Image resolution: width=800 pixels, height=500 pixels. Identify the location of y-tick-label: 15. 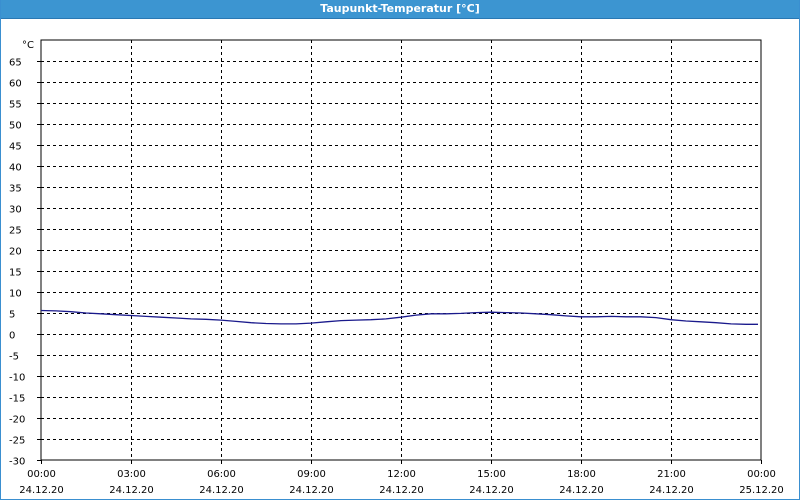
(15, 273).